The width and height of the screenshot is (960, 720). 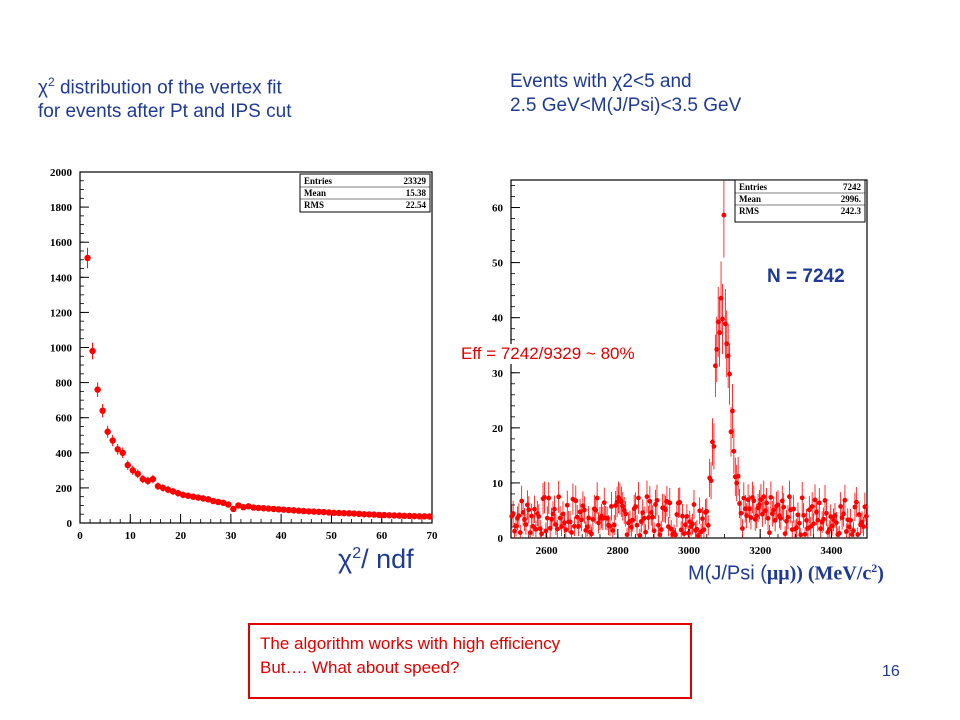 I want to click on right-stats-value: 242.3, so click(x=851, y=211).